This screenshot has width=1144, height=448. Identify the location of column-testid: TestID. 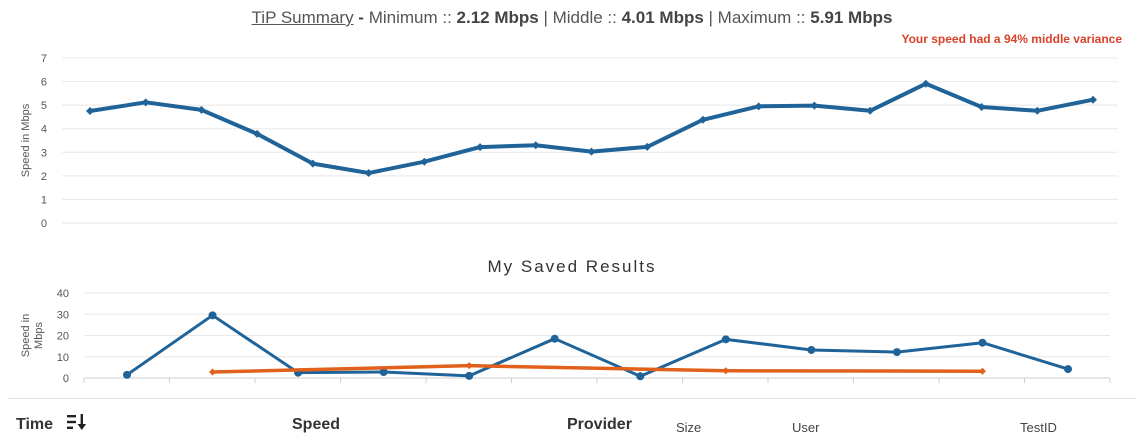
(1038, 427).